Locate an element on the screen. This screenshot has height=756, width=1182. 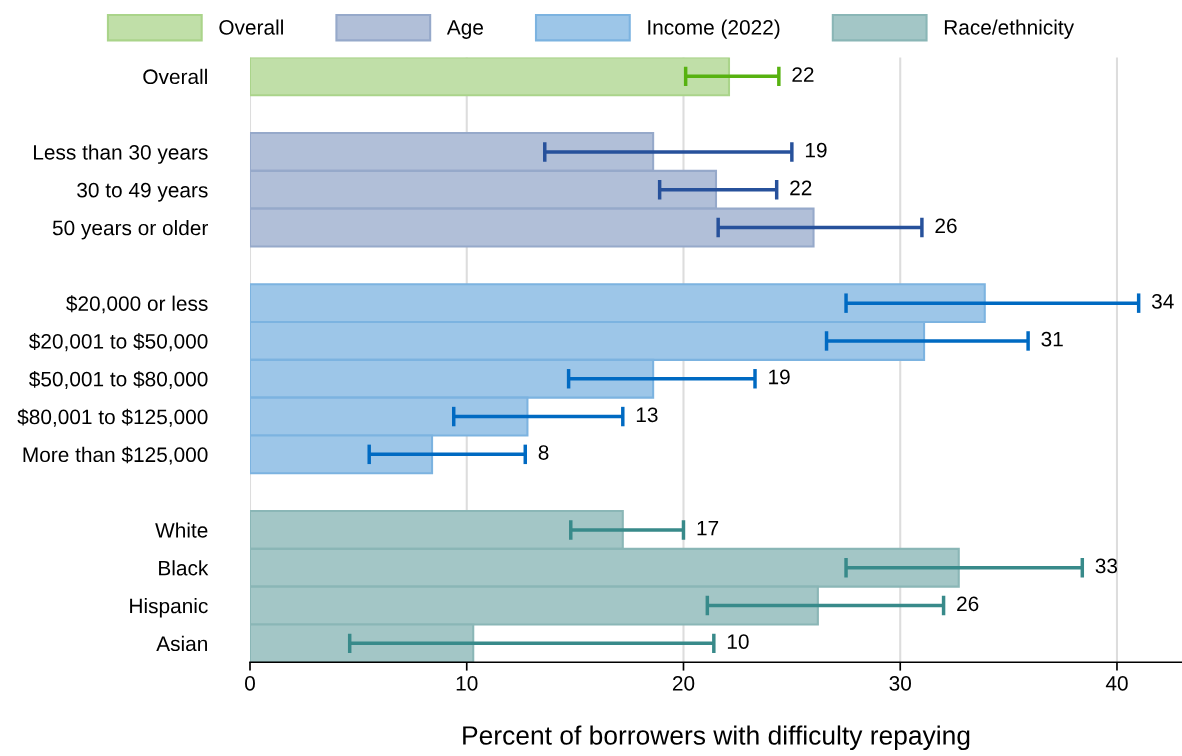
y-tick-label: More than $125,000 is located at coordinates (115, 455).